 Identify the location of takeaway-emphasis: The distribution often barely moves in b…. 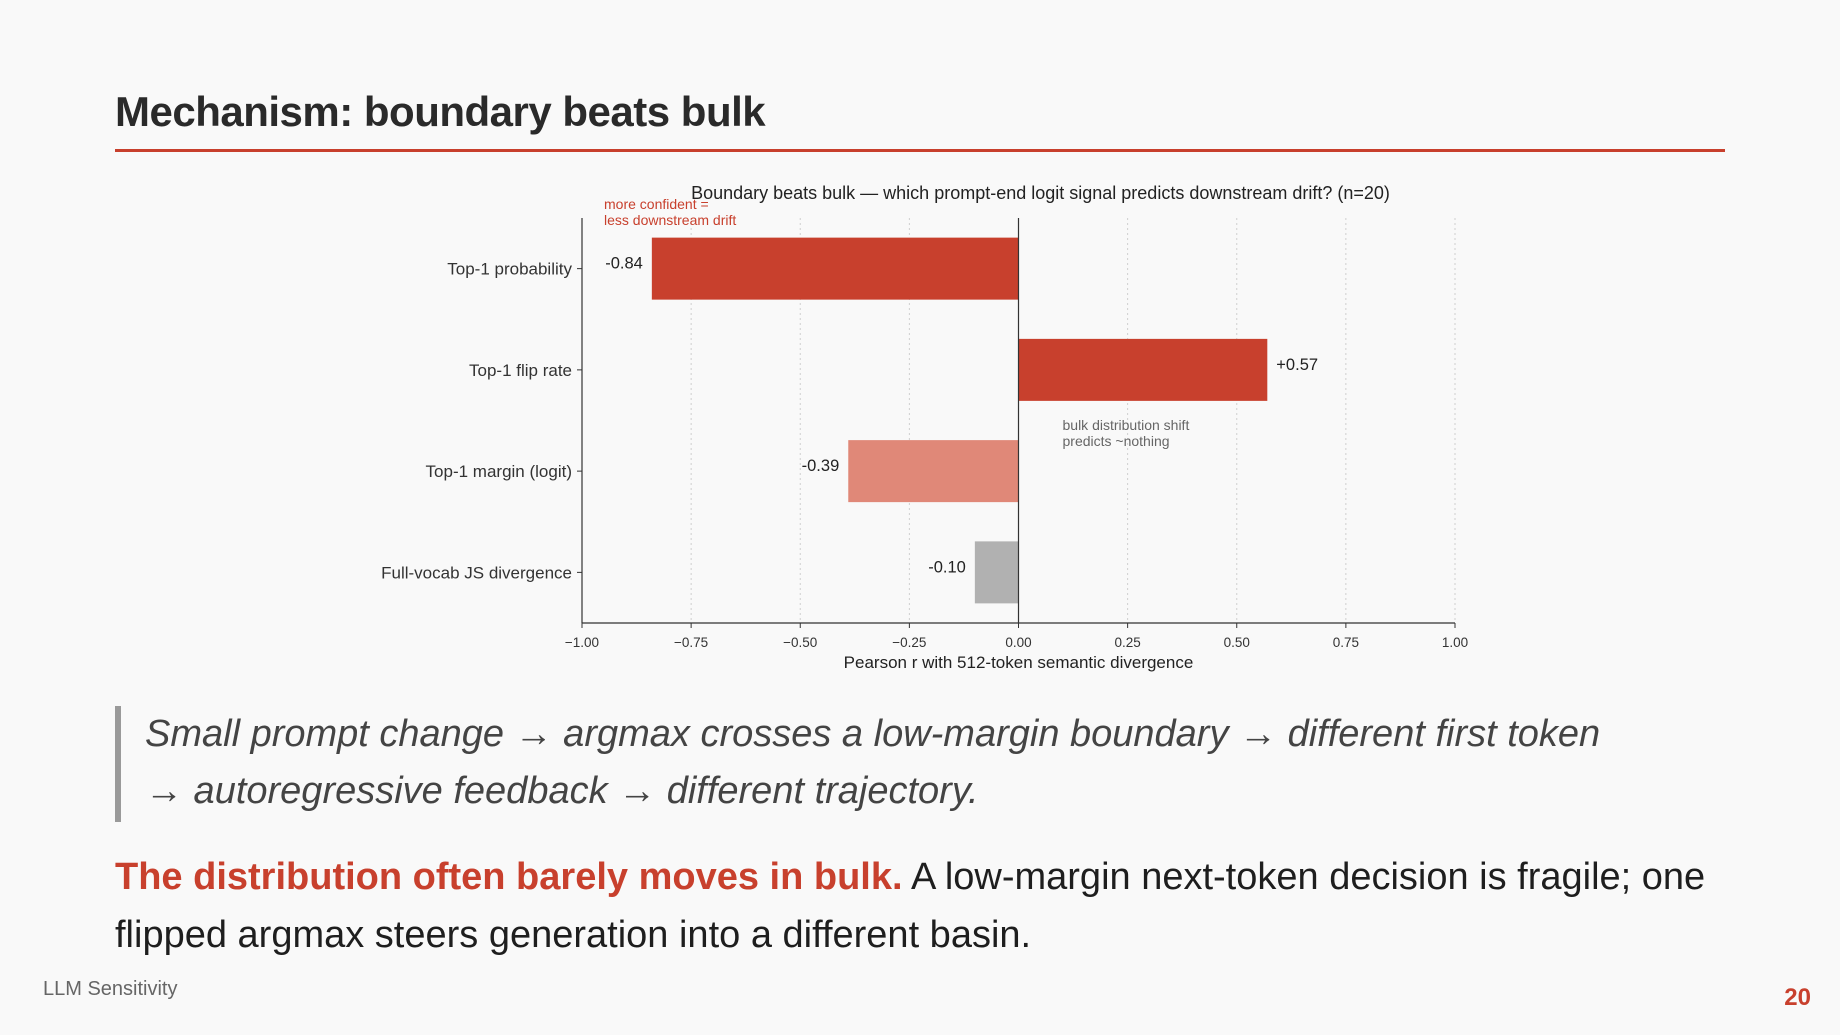
(509, 877).